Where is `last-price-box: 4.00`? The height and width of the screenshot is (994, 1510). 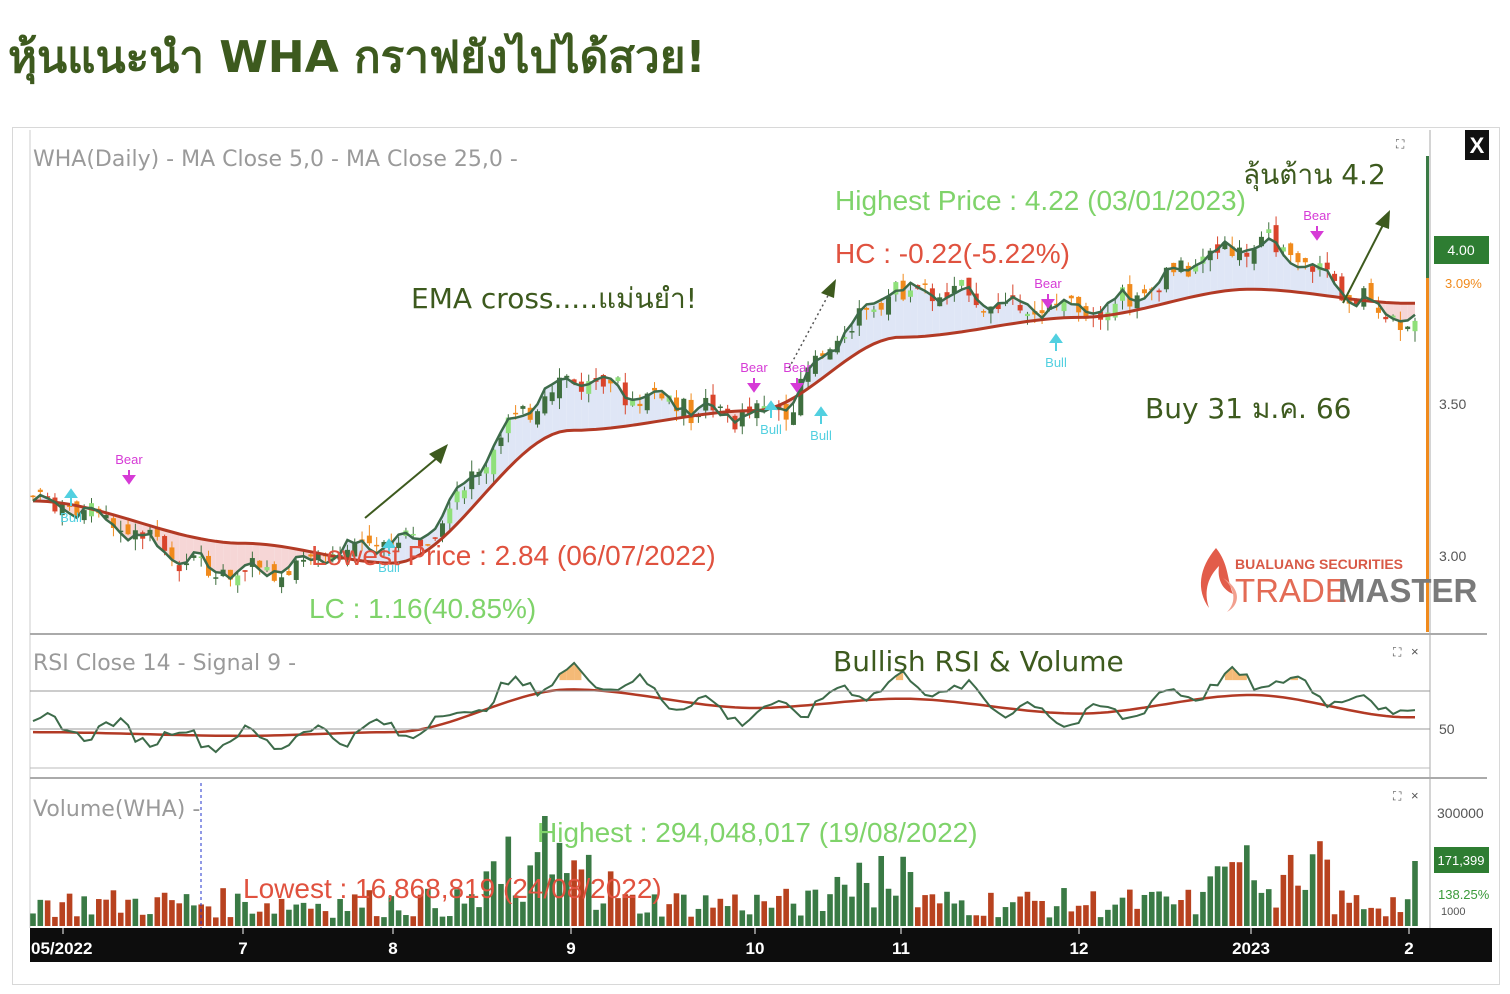 last-price-box: 4.00 is located at coordinates (1461, 250).